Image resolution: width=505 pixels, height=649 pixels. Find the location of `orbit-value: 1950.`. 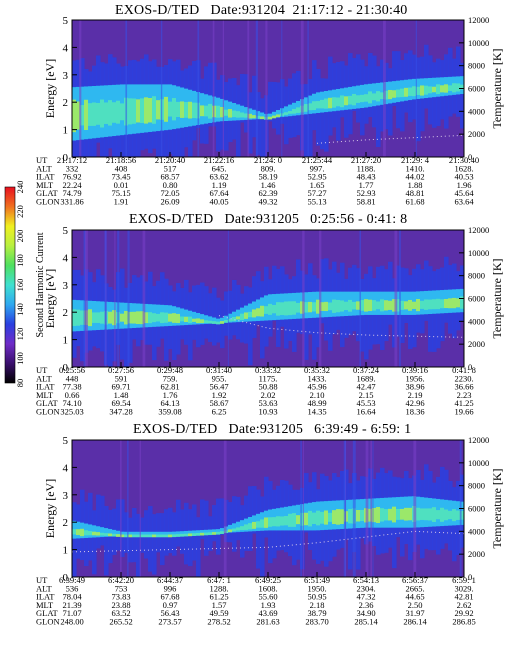

orbit-value: 1950. is located at coordinates (316, 588).